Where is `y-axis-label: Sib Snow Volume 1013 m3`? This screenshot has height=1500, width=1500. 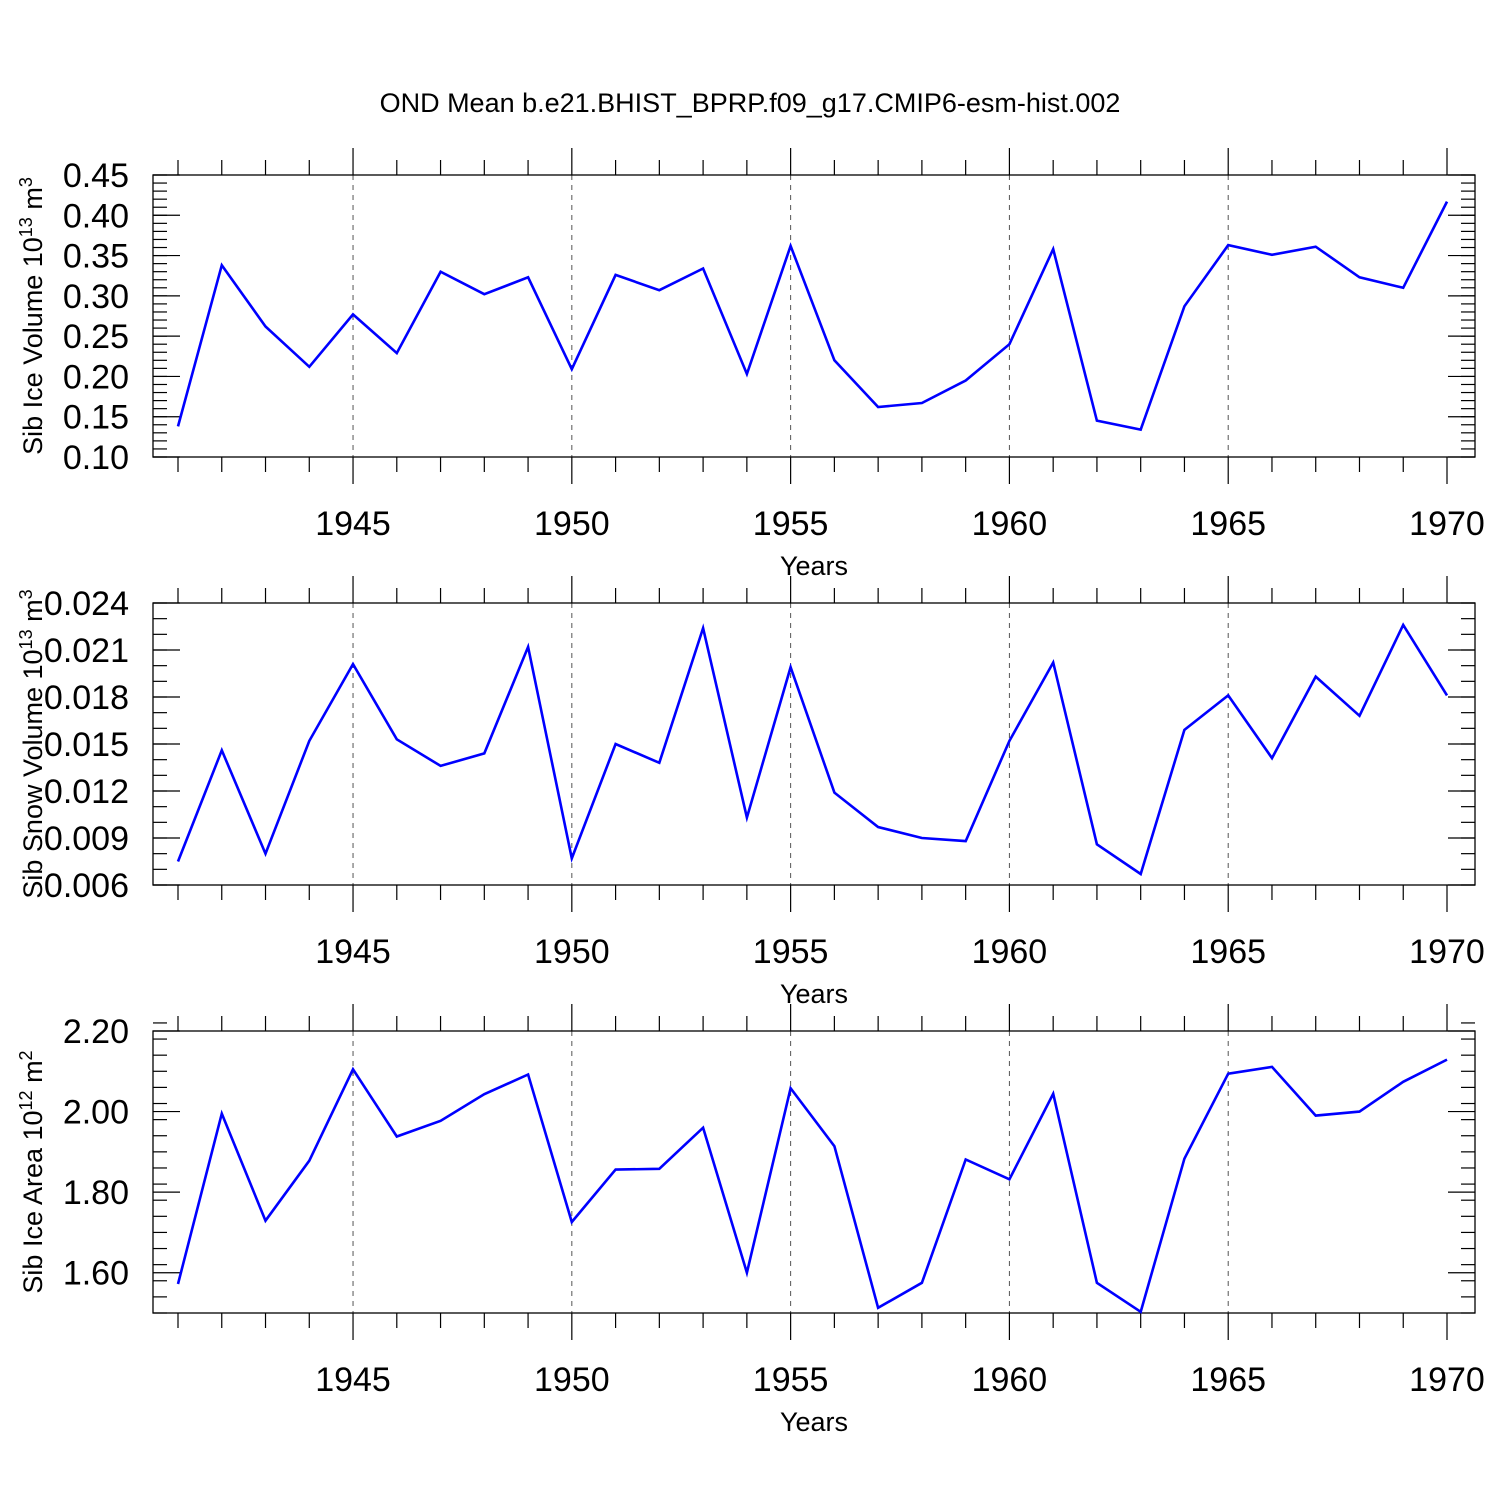
y-axis-label: Sib Snow Volume 1013 m3 is located at coordinates (32, 743).